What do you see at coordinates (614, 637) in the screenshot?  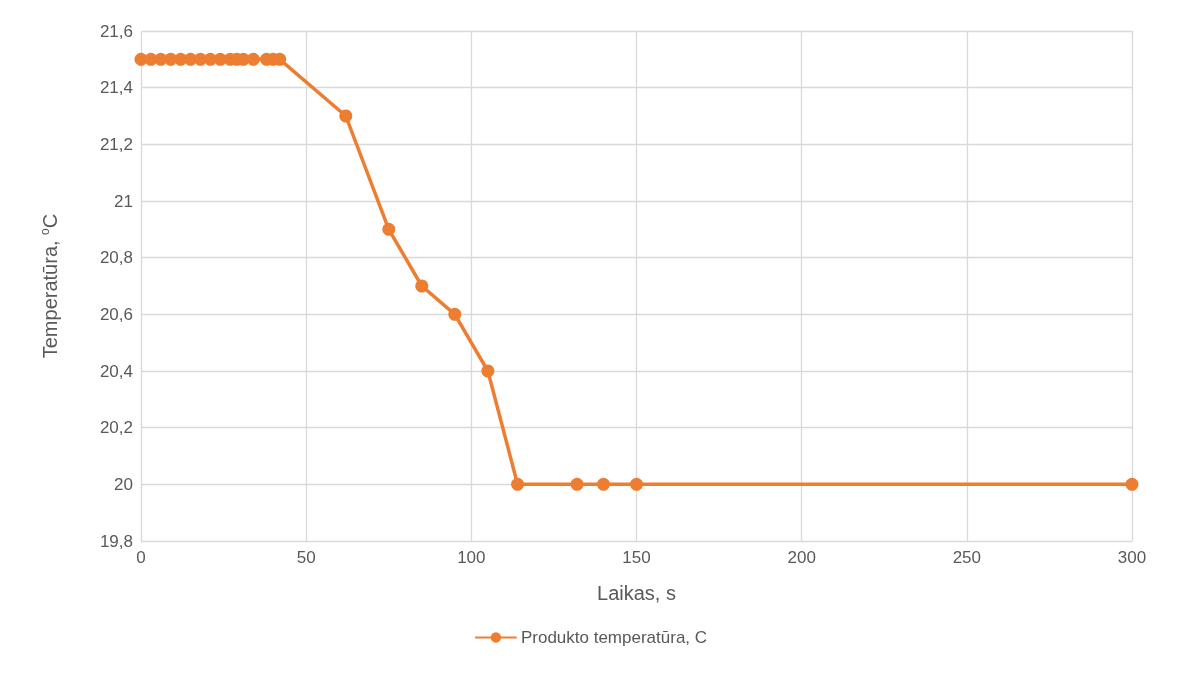 I see `legend-label: Produkto temperatūra, C` at bounding box center [614, 637].